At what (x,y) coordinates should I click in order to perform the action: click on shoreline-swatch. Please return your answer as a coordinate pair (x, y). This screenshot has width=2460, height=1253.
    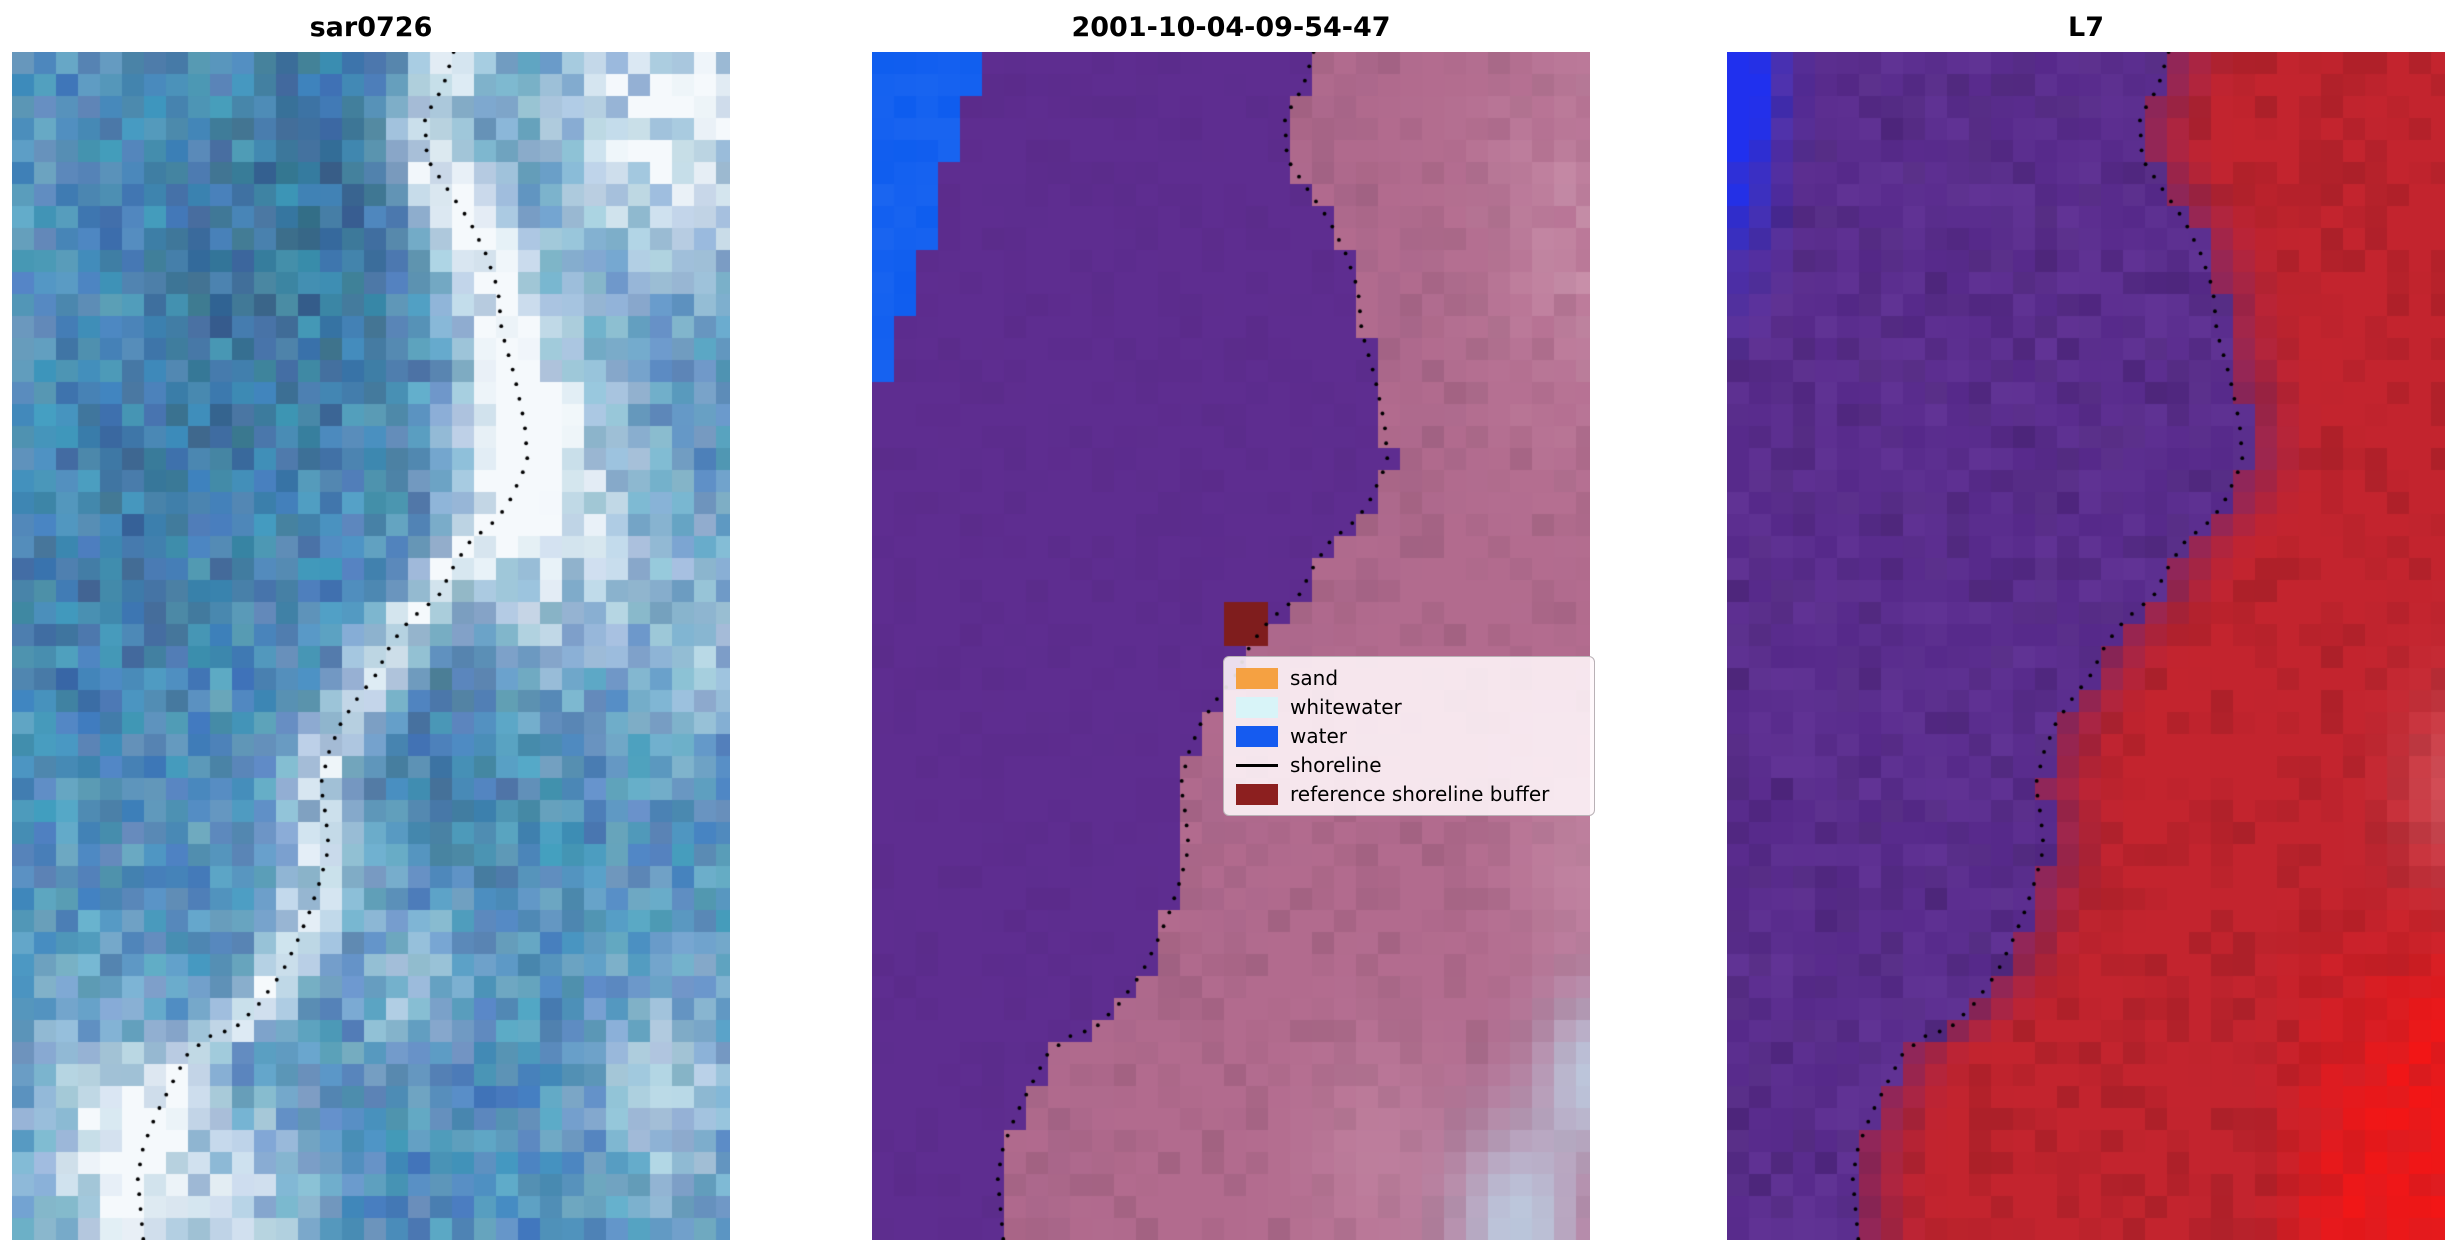
    Looking at the image, I should click on (1257, 765).